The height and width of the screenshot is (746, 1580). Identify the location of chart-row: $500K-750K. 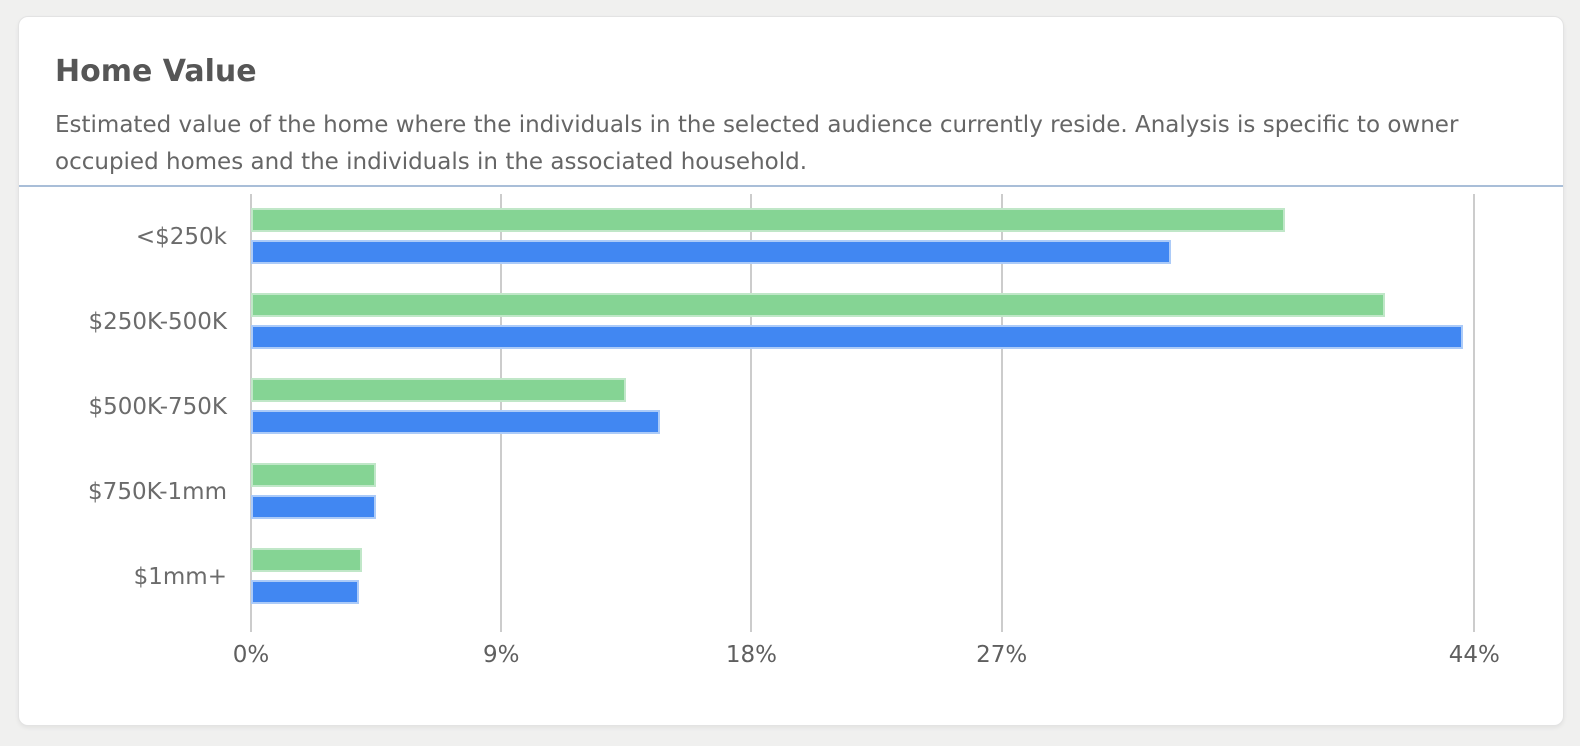
(780, 406).